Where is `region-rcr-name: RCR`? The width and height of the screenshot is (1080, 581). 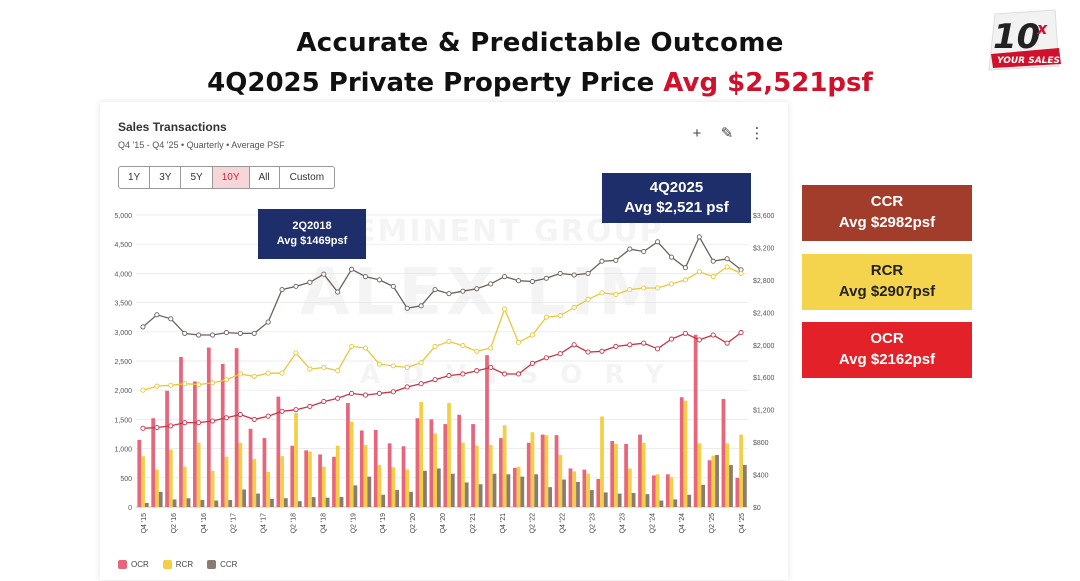 region-rcr-name: RCR is located at coordinates (887, 270).